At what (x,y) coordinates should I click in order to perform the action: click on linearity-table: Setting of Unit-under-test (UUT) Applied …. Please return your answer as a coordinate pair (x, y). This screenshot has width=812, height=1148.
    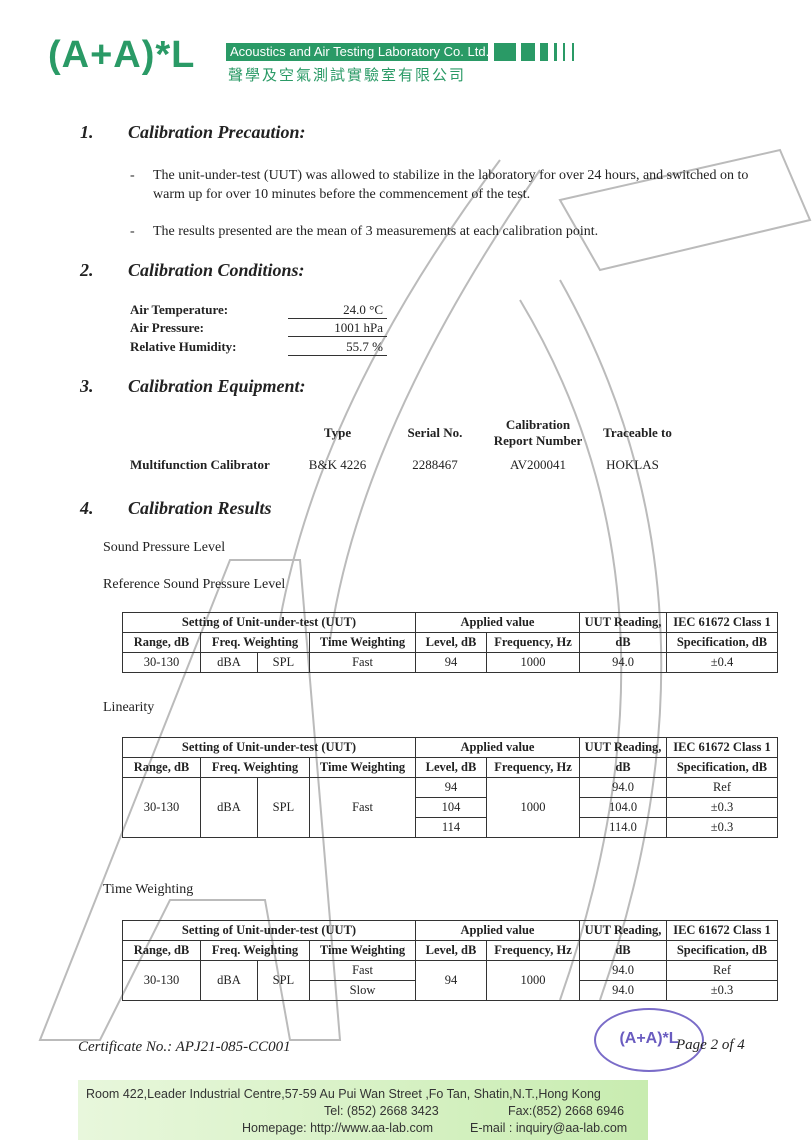
    Looking at the image, I should click on (450, 787).